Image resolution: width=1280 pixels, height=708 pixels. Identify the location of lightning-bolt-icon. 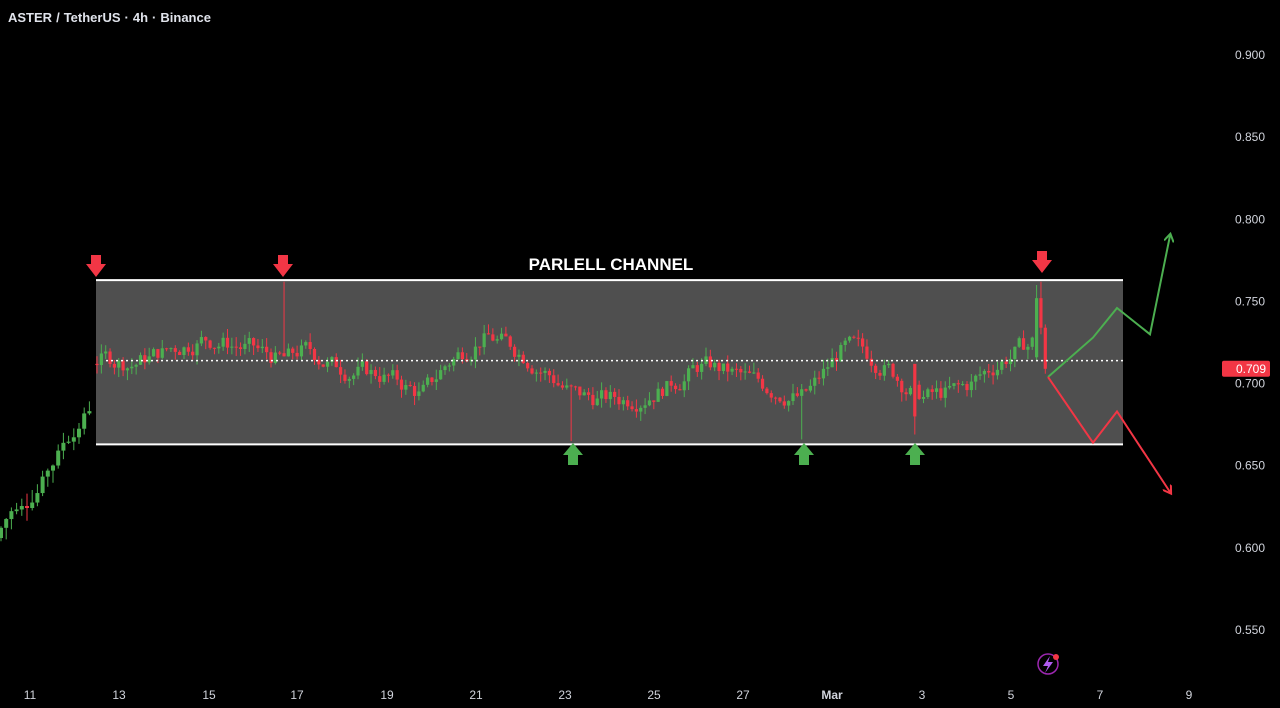
(1048, 664).